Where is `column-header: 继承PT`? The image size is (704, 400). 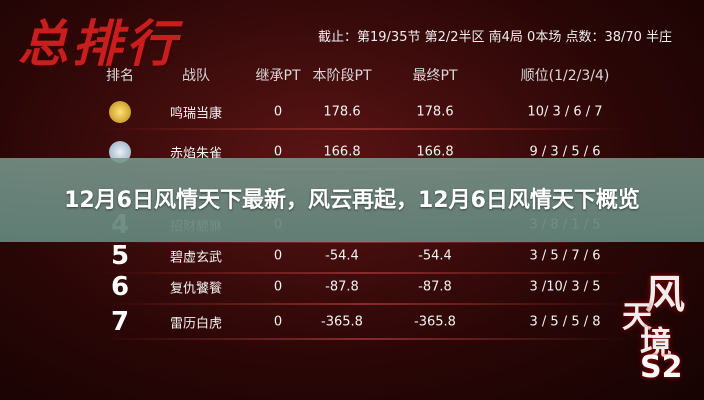
column-header: 继承PT is located at coordinates (278, 76).